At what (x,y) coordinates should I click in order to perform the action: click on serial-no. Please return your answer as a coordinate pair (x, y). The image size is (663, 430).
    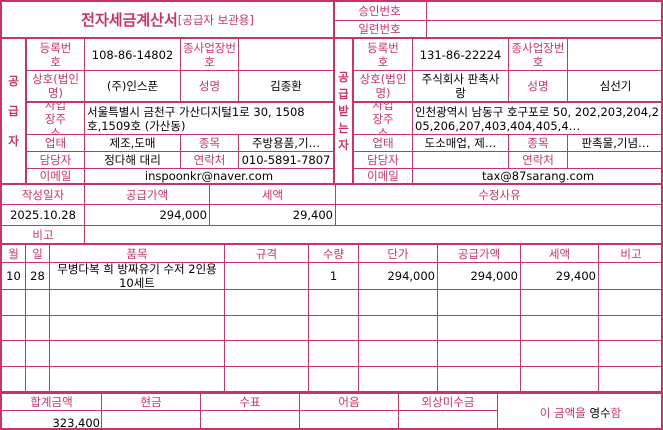
    Looking at the image, I should click on (544, 30).